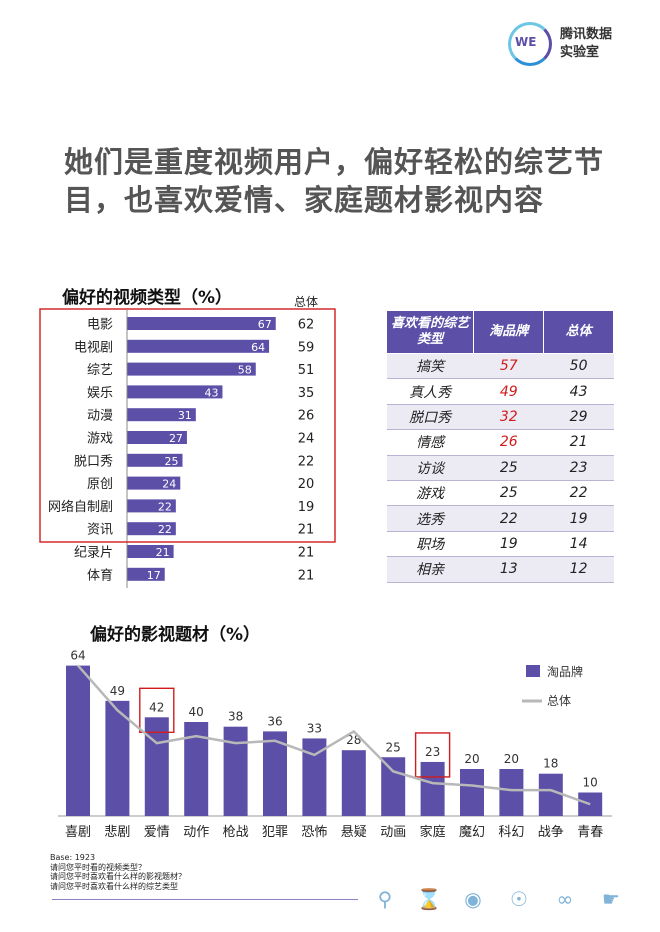 This screenshot has width=660, height=932. I want to click on genre-category-label: 魔幻, so click(472, 832).